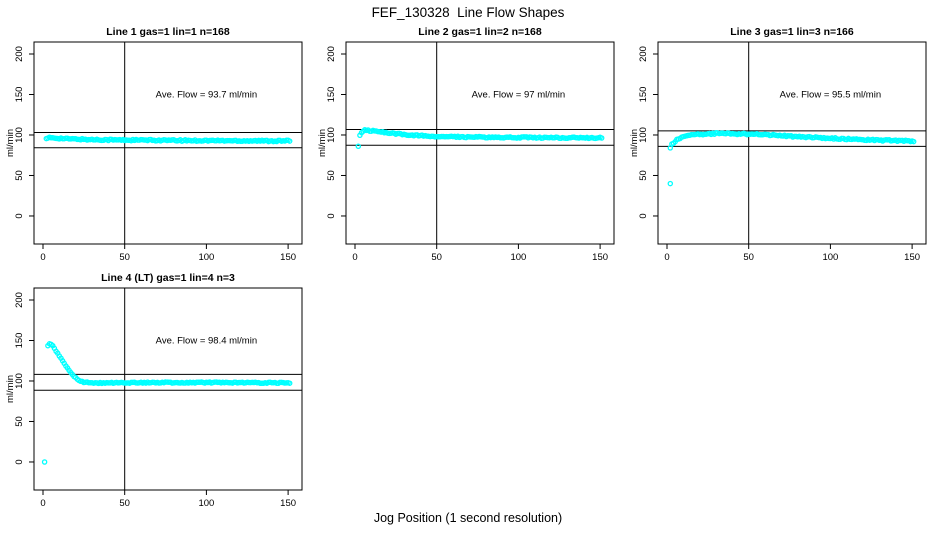 The image size is (936, 540). Describe the element at coordinates (168, 278) in the screenshot. I see `subplot-title: Line 4 (LT) gas=1 lin=4 n=3` at that location.